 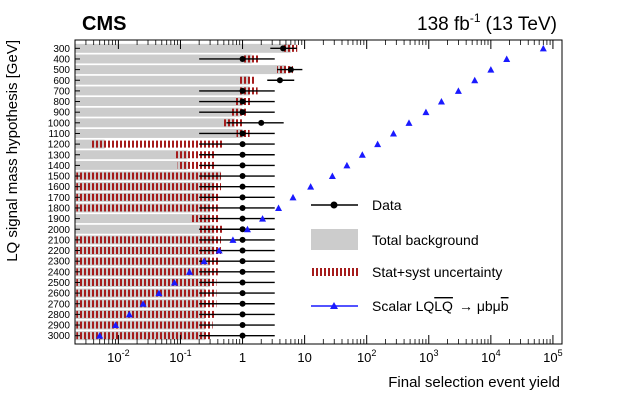 What do you see at coordinates (59, 145) in the screenshot?
I see `mass-tick-label: 1200` at bounding box center [59, 145].